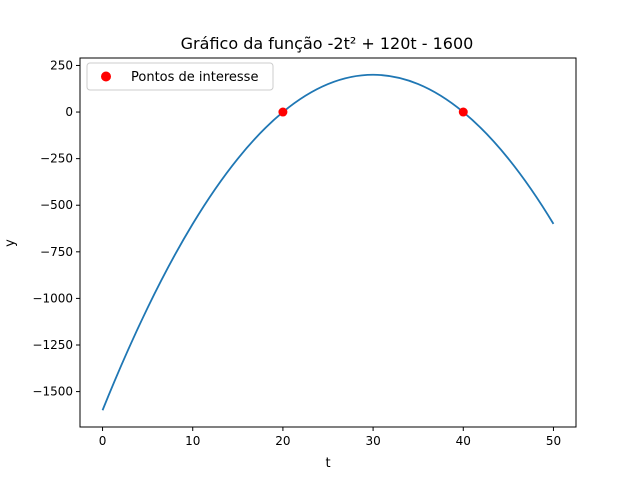  Describe the element at coordinates (69, 112) in the screenshot. I see `y-tick-label: 0` at that location.